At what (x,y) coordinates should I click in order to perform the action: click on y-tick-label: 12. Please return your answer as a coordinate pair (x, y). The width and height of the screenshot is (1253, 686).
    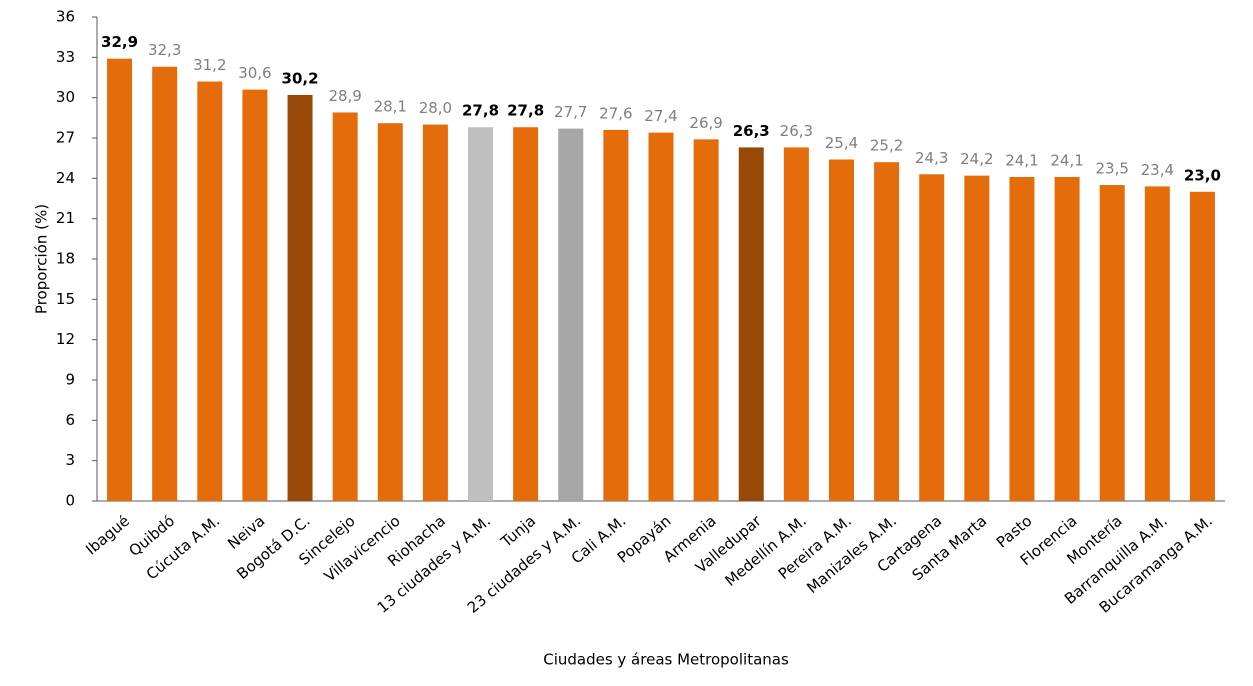
    Looking at the image, I should click on (65, 339).